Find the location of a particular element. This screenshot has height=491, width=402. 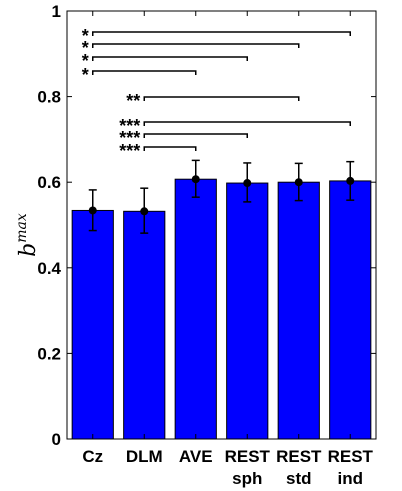

significance-label-4: ** is located at coordinates (133, 101).